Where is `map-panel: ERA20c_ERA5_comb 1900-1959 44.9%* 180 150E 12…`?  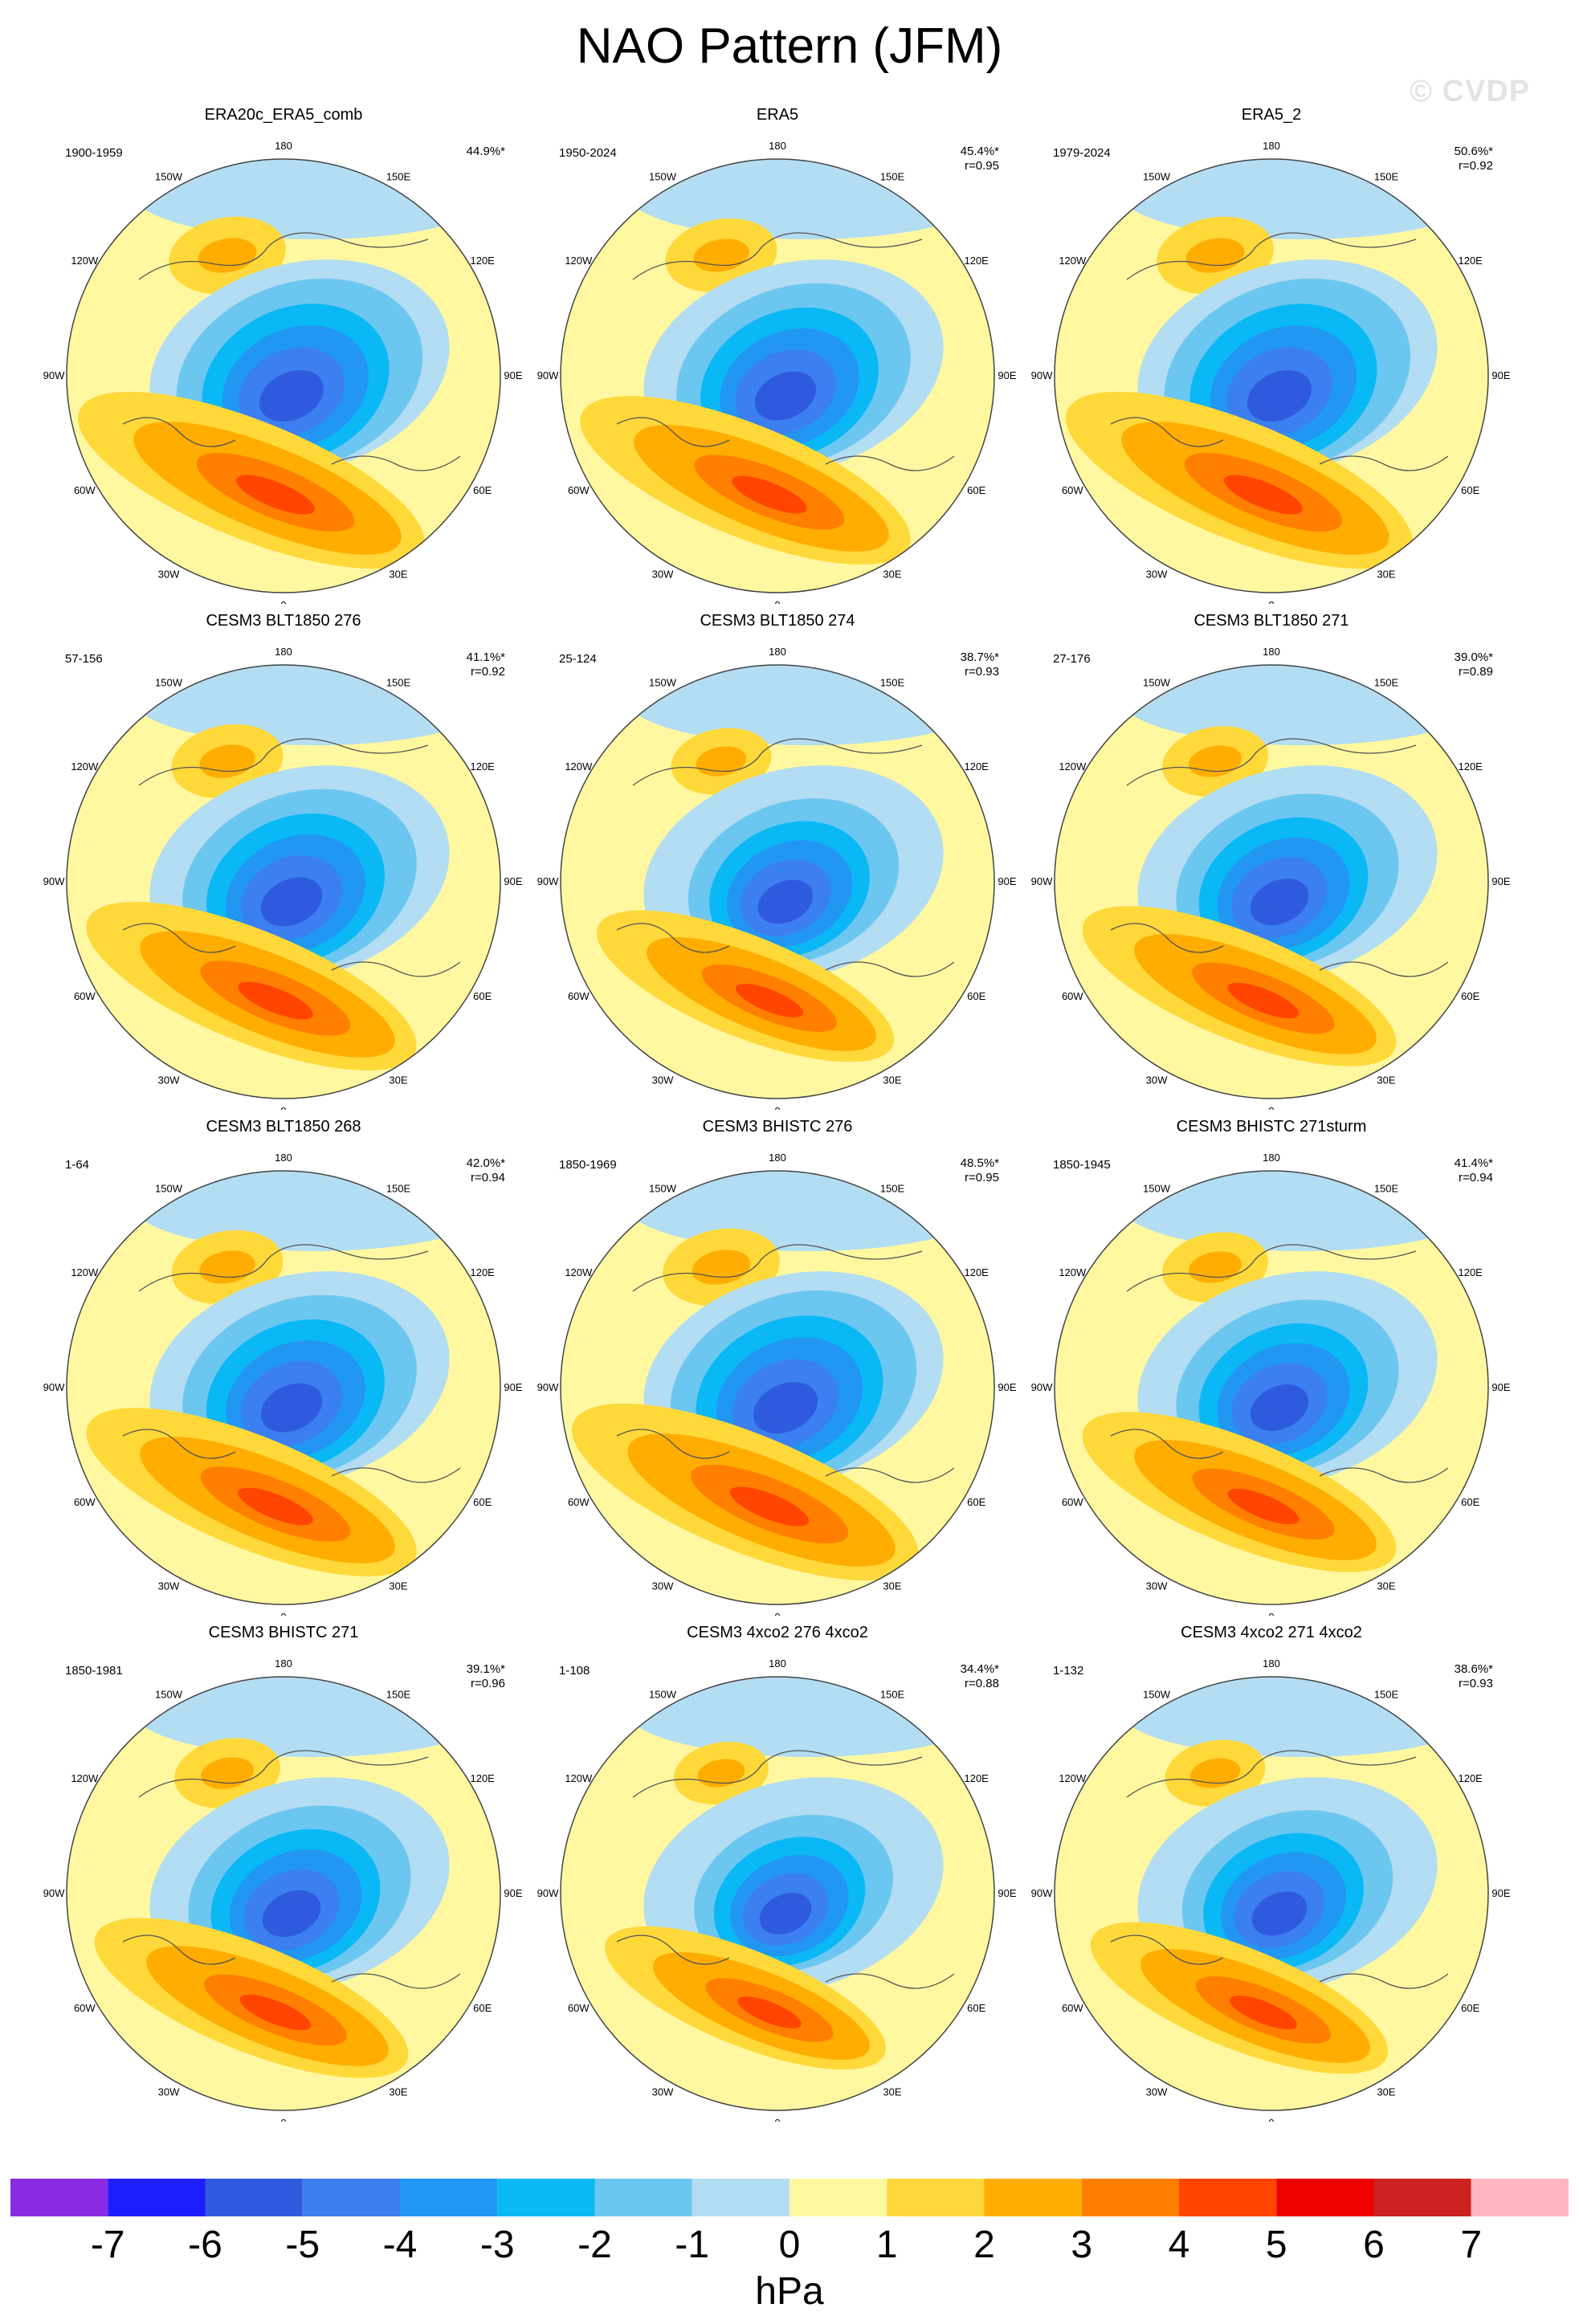
map-panel: ERA20c_ERA5_comb 1900-1959 44.9%* 180 150E 12… is located at coordinates (283, 355).